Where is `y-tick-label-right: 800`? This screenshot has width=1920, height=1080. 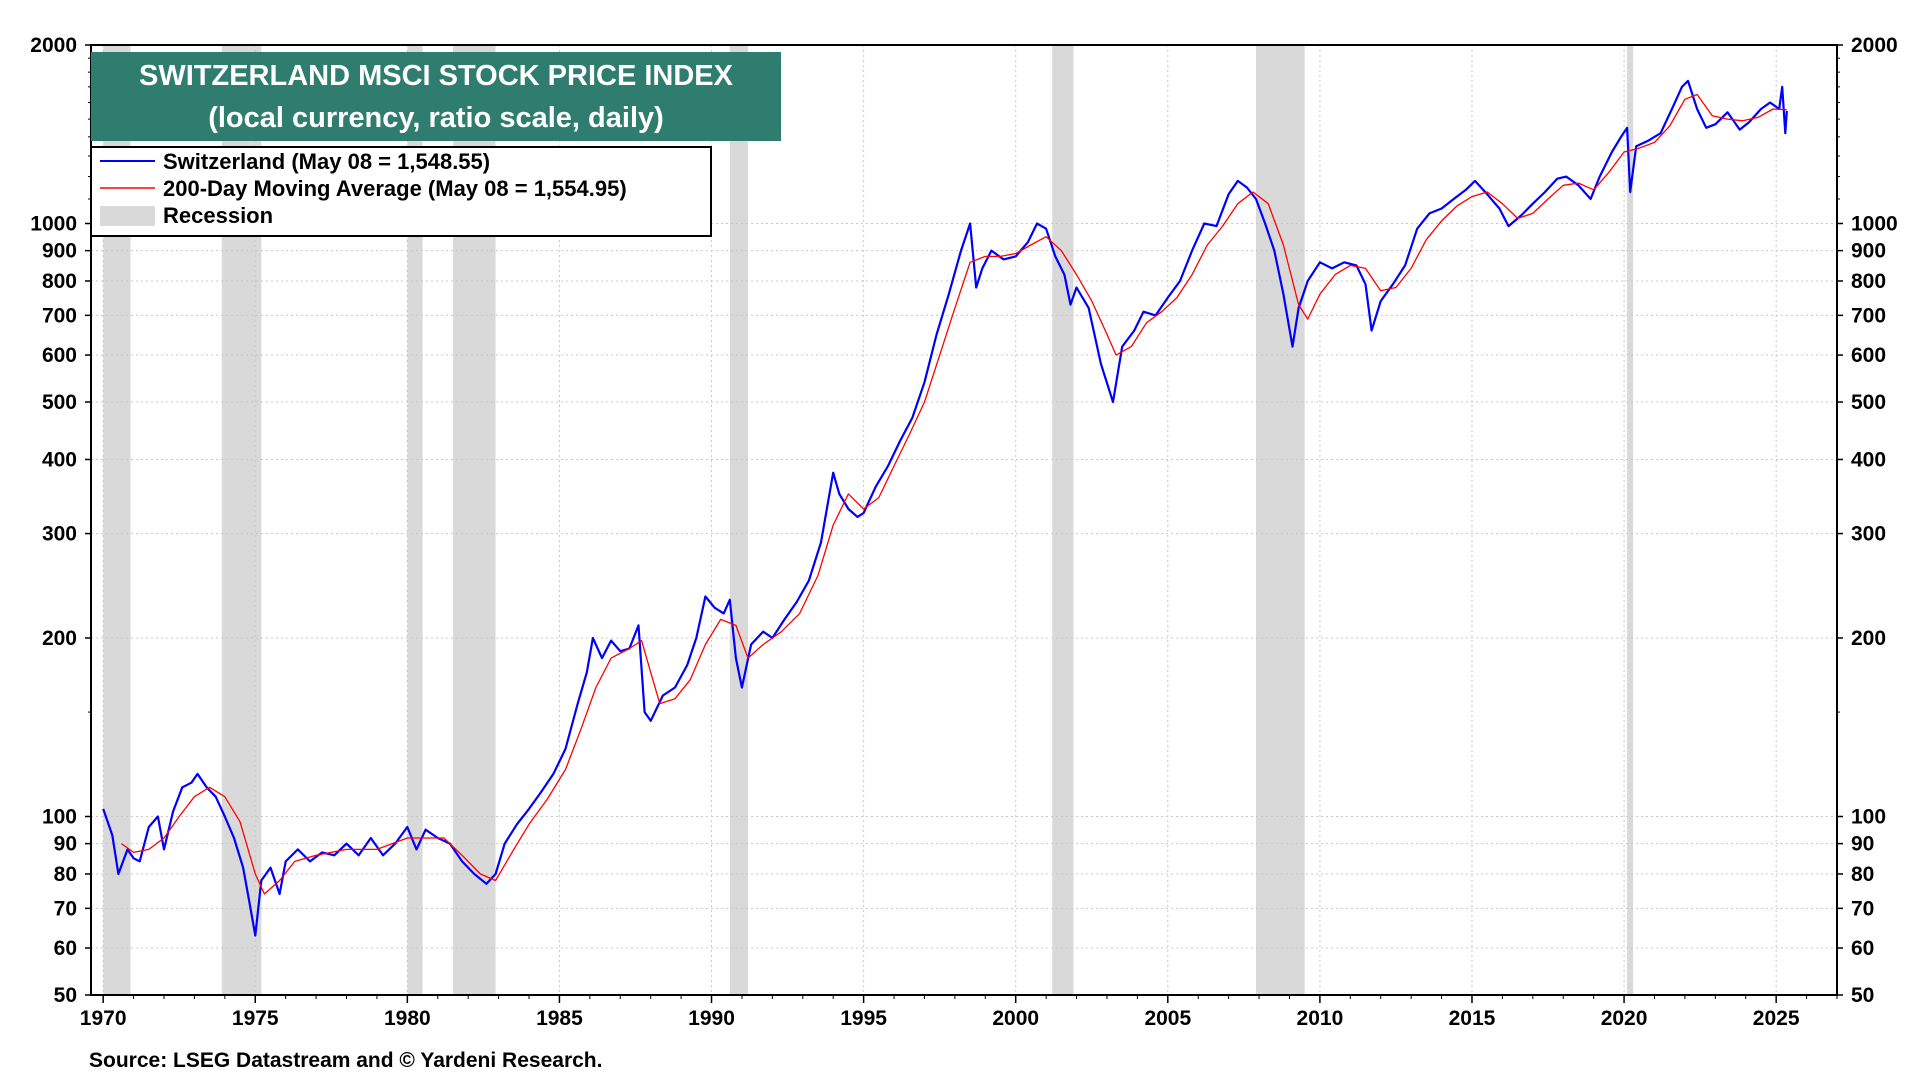 y-tick-label-right: 800 is located at coordinates (1868, 281).